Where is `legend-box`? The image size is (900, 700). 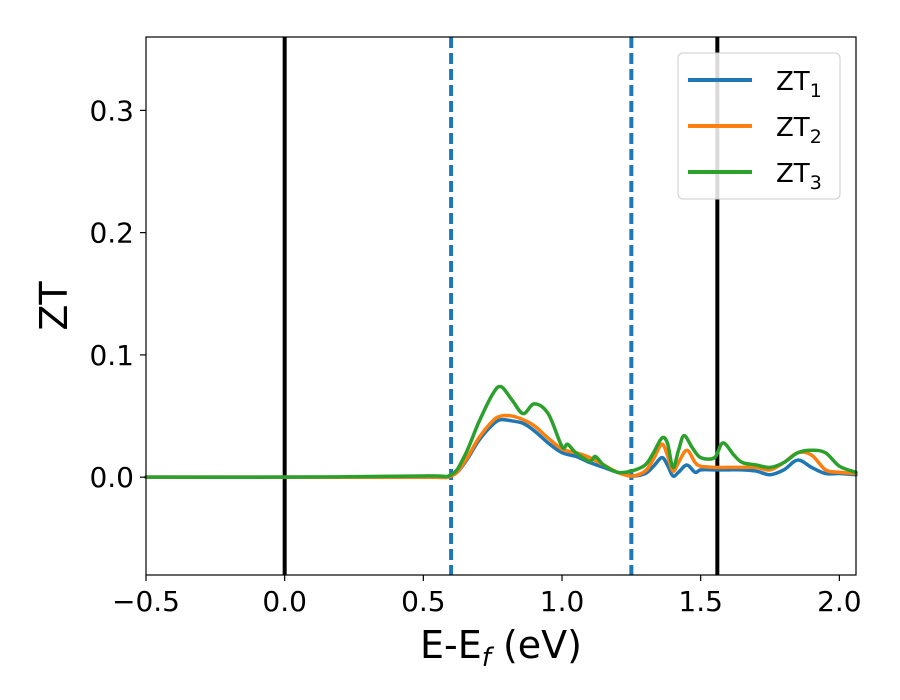
legend-box is located at coordinates (759, 126).